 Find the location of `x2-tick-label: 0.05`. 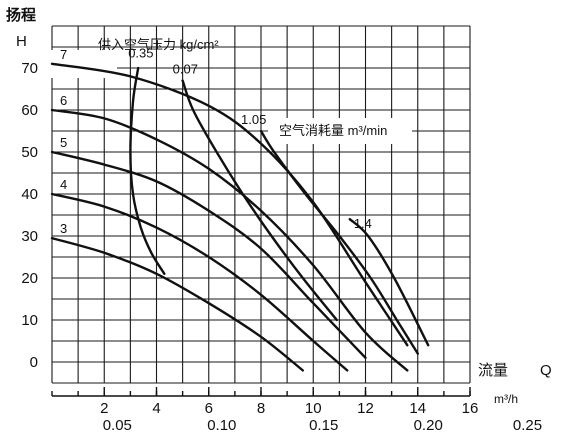

x2-tick-label: 0.05 is located at coordinates (117, 425).